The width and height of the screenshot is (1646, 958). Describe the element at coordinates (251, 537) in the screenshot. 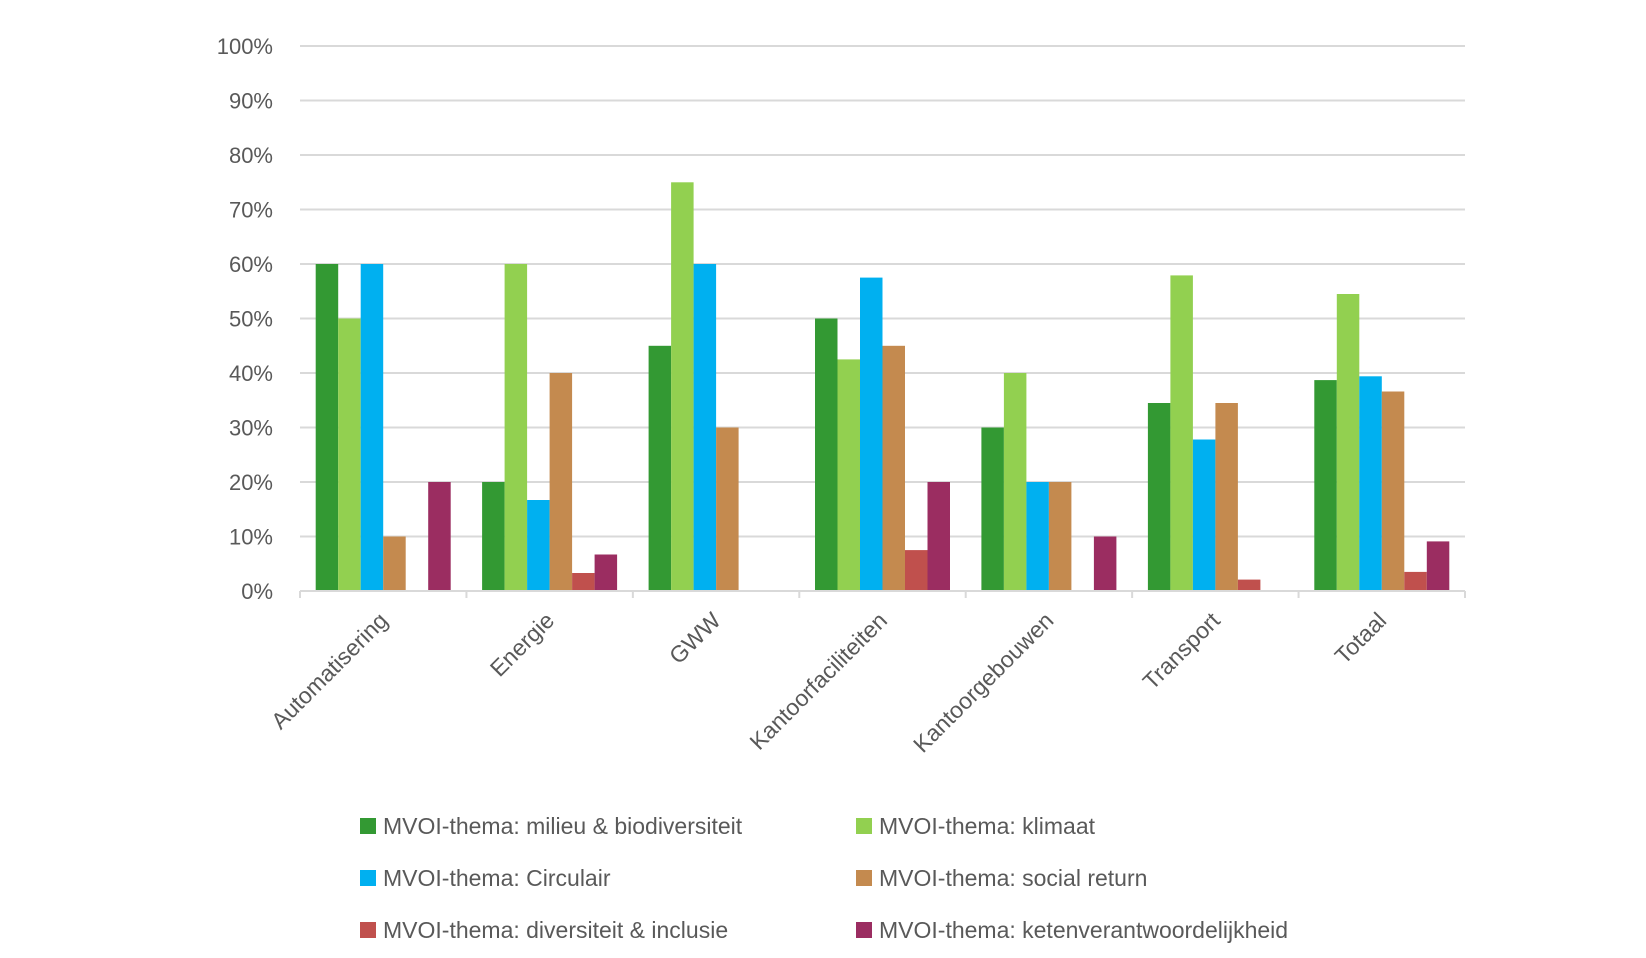

I see `y-tick-label: 10%` at that location.